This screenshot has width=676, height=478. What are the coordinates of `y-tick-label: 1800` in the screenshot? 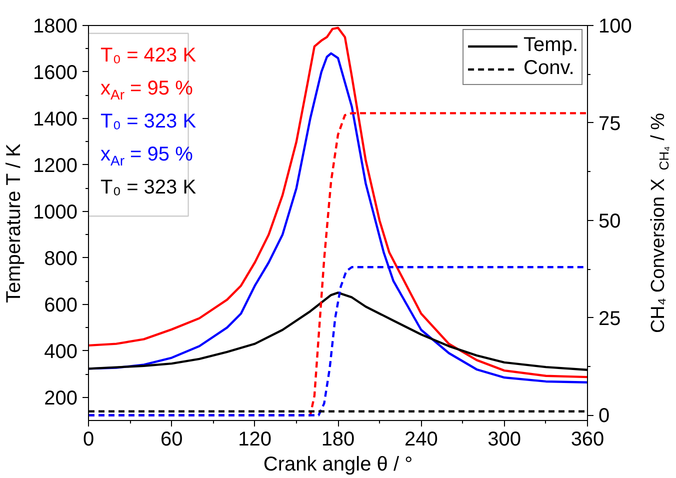 It's located at (55, 27).